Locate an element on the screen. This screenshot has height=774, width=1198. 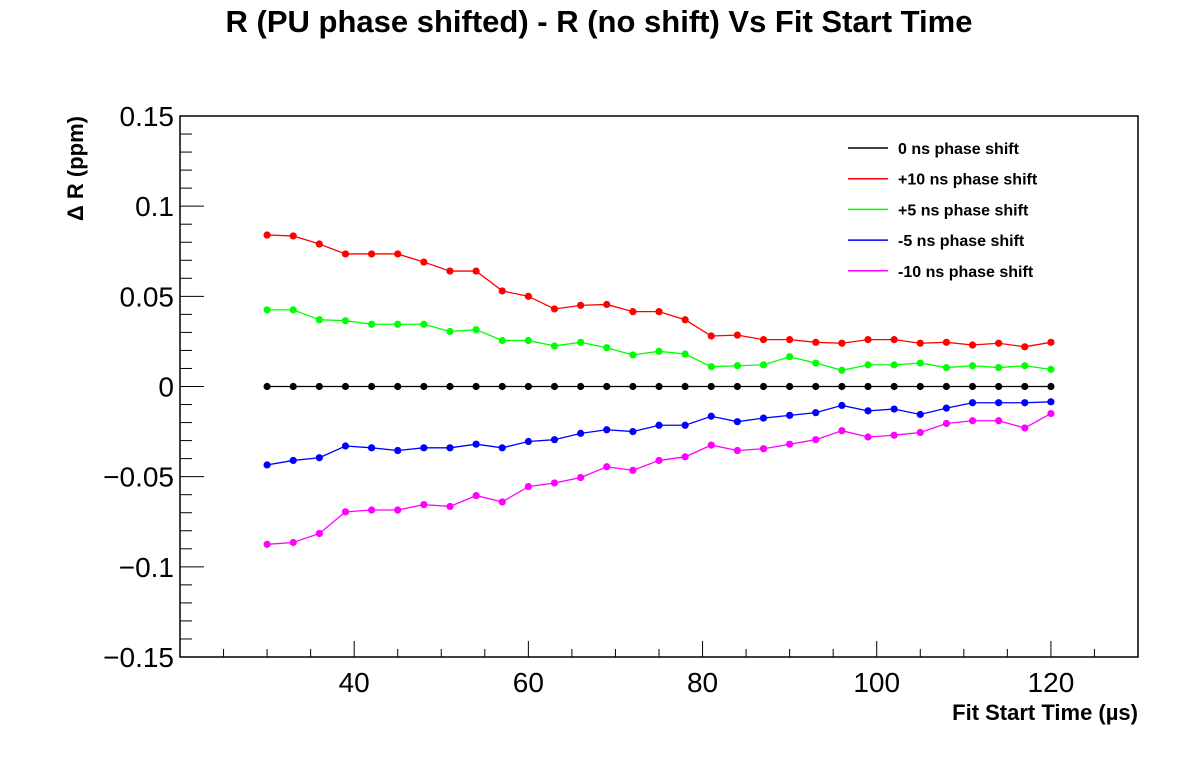
y-tick-label: −0.15 is located at coordinates (138, 657).